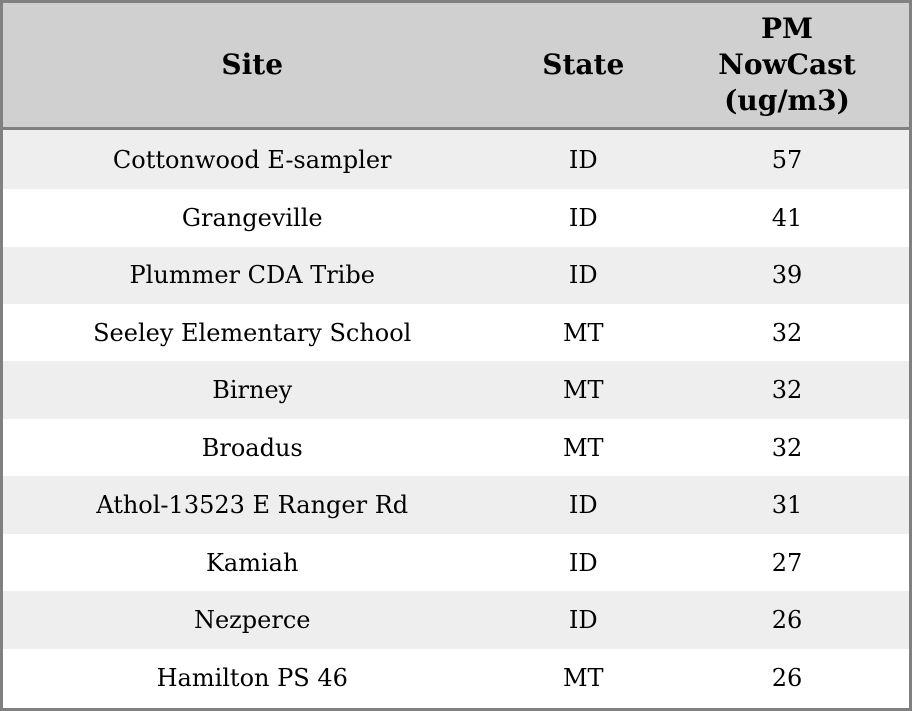 This screenshot has height=711, width=912. Describe the element at coordinates (251, 679) in the screenshot. I see `site-cell: Hamilton PS 46` at that location.